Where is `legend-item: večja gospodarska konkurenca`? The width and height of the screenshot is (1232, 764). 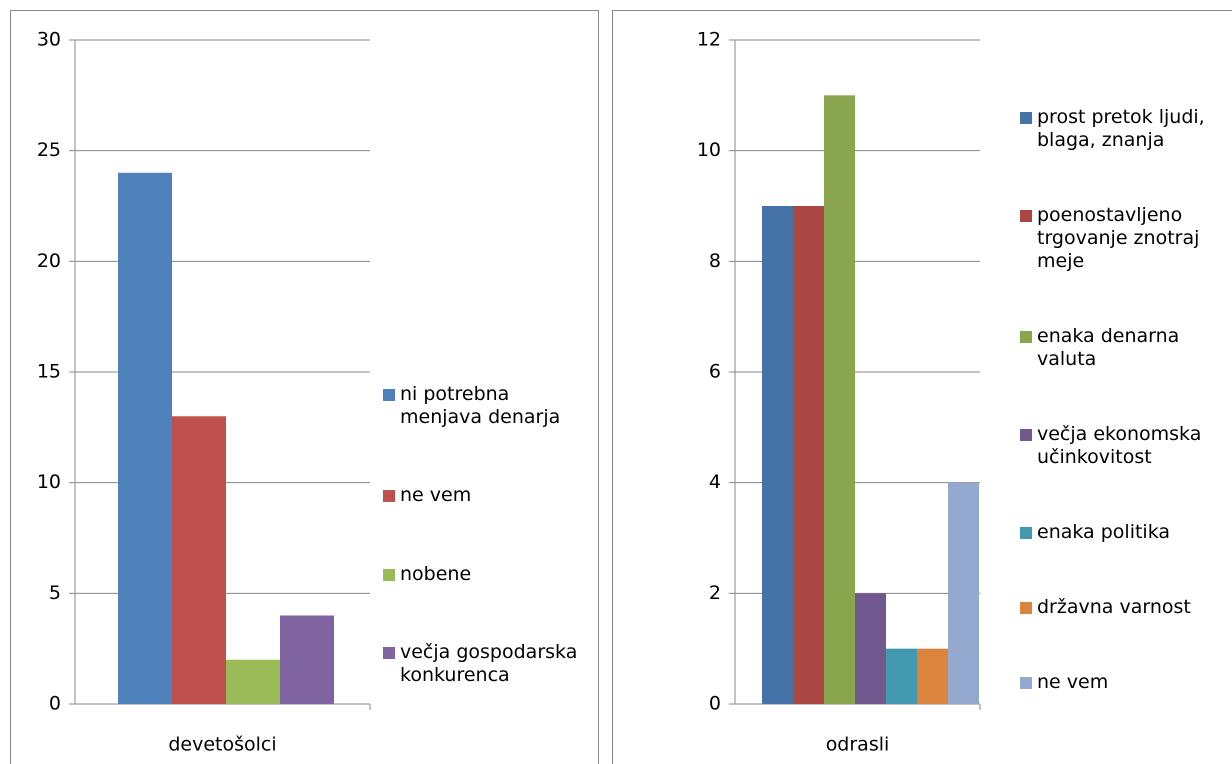
legend-item: večja gospodarska konkurenca is located at coordinates (488, 664).